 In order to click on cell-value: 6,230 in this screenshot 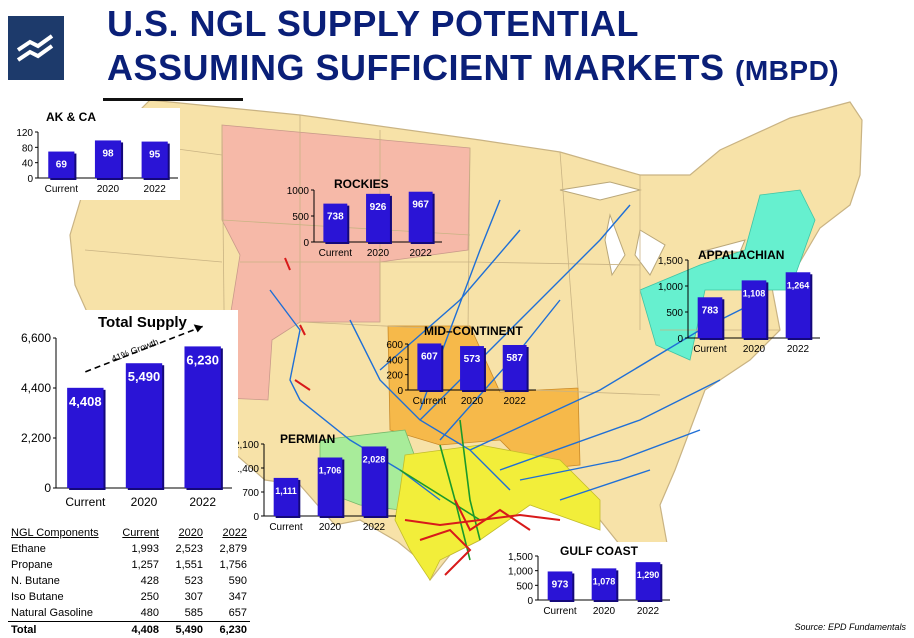, I will do `click(228, 629)`.